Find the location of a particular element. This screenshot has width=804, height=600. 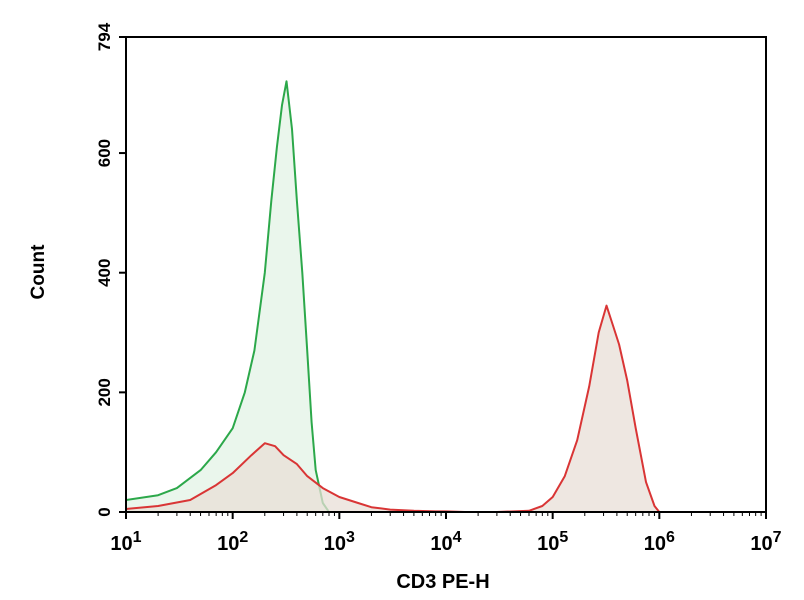

x-tick-label: 10⁶ is located at coordinates (659, 542).